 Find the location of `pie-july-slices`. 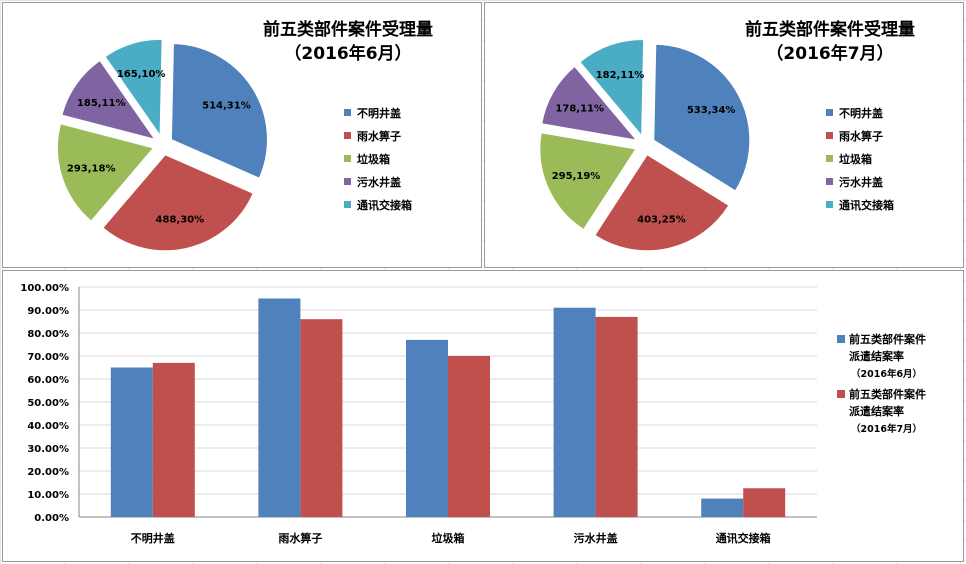

pie-july-slices is located at coordinates (645, 145).